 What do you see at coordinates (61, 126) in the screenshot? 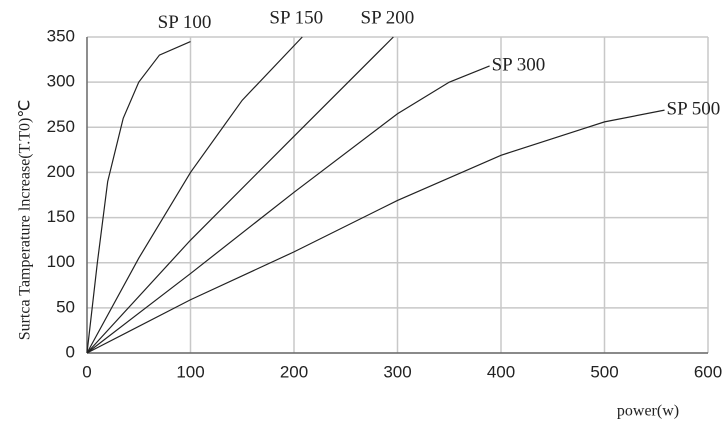
I see `y-tick-label: 250` at bounding box center [61, 126].